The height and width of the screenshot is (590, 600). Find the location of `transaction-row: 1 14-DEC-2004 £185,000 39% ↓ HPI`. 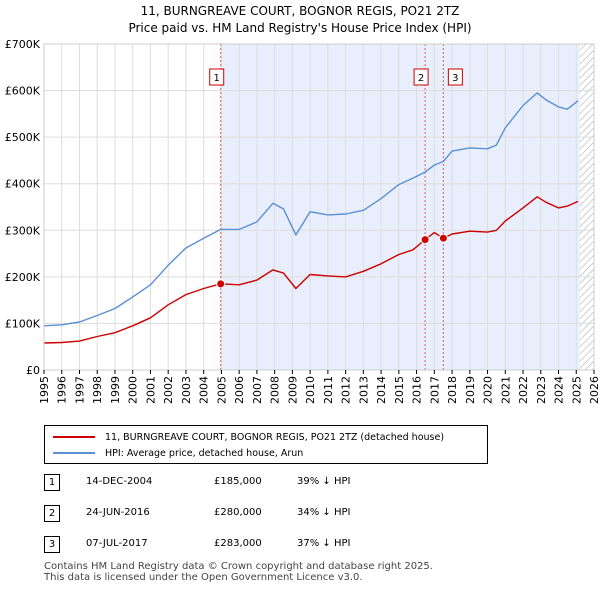

transaction-row: 1 14-DEC-2004 £185,000 39% ↓ HPI is located at coordinates (244, 482).